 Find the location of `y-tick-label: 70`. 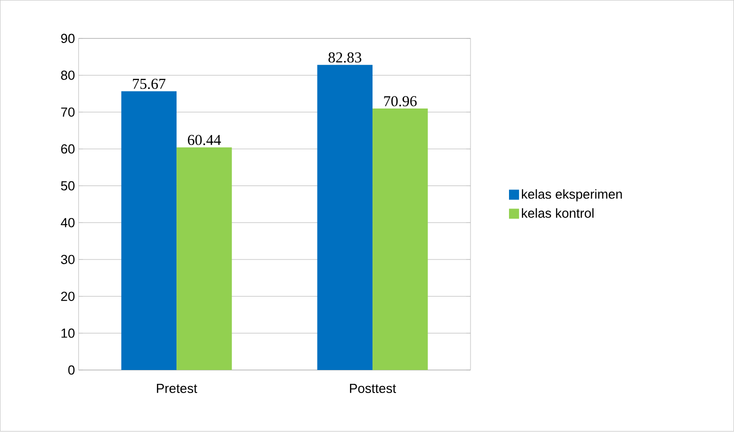

y-tick-label: 70 is located at coordinates (68, 112).